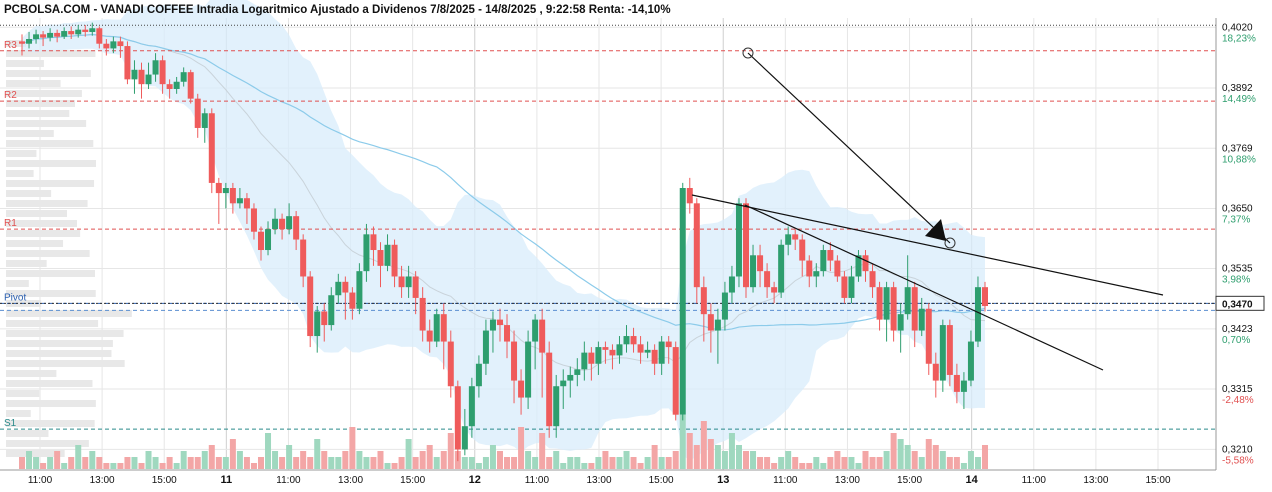 The image size is (1272, 492). What do you see at coordinates (1237, 329) in the screenshot?
I see `y-tick-price: 0,3423` at bounding box center [1237, 329].